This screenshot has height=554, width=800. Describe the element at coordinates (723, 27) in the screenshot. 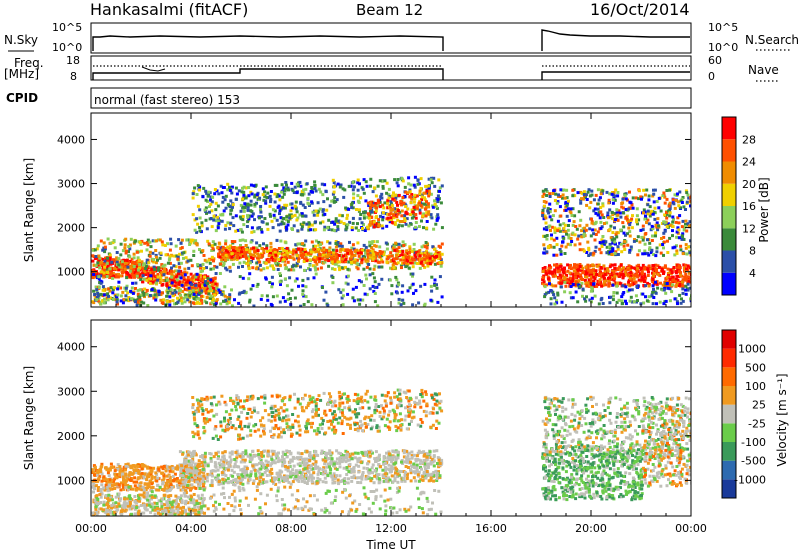

I see `nsky-right-tick-top: 10^5` at that location.